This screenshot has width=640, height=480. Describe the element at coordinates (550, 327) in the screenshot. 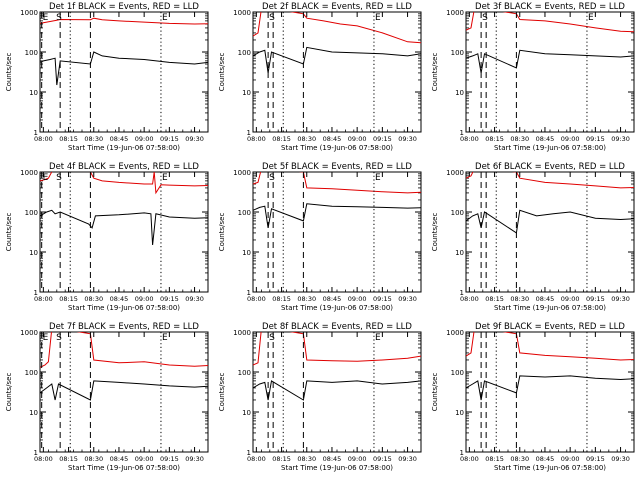

I see `chart-title: Det 9f BLACK = Events, RED = LLD` at that location.